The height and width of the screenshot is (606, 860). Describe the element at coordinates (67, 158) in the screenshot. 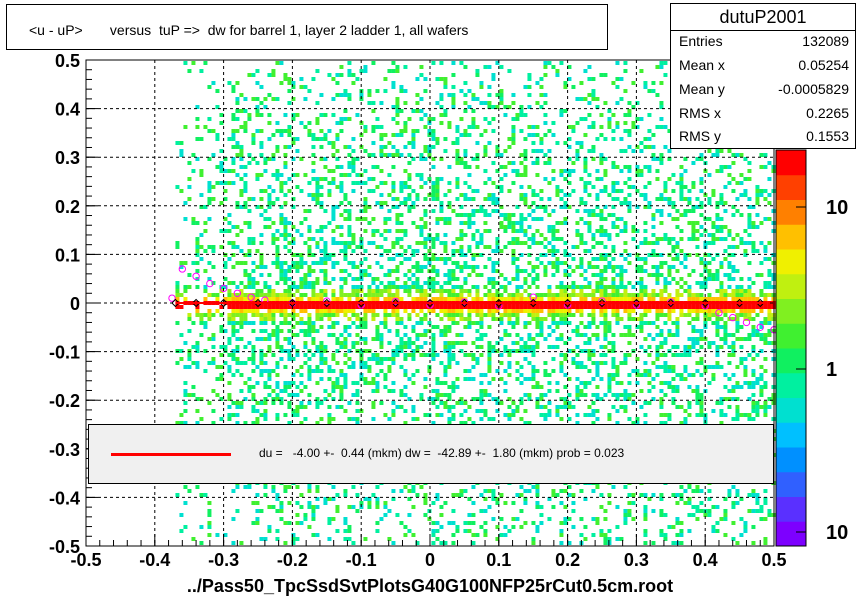

I see `y-tick-label: 0.3` at that location.